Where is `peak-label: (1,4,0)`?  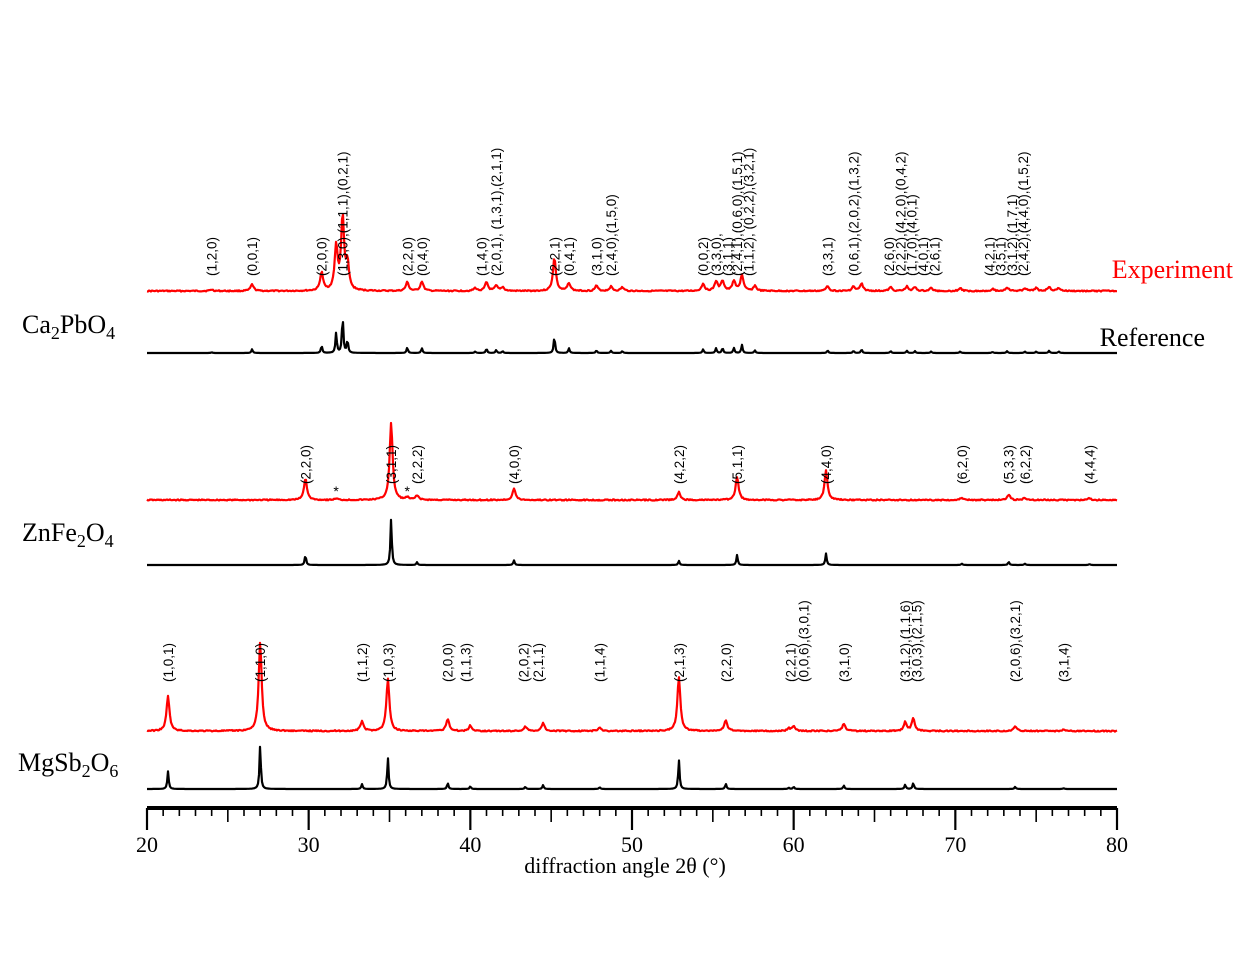 peak-label: (1,4,0) is located at coordinates (482, 256).